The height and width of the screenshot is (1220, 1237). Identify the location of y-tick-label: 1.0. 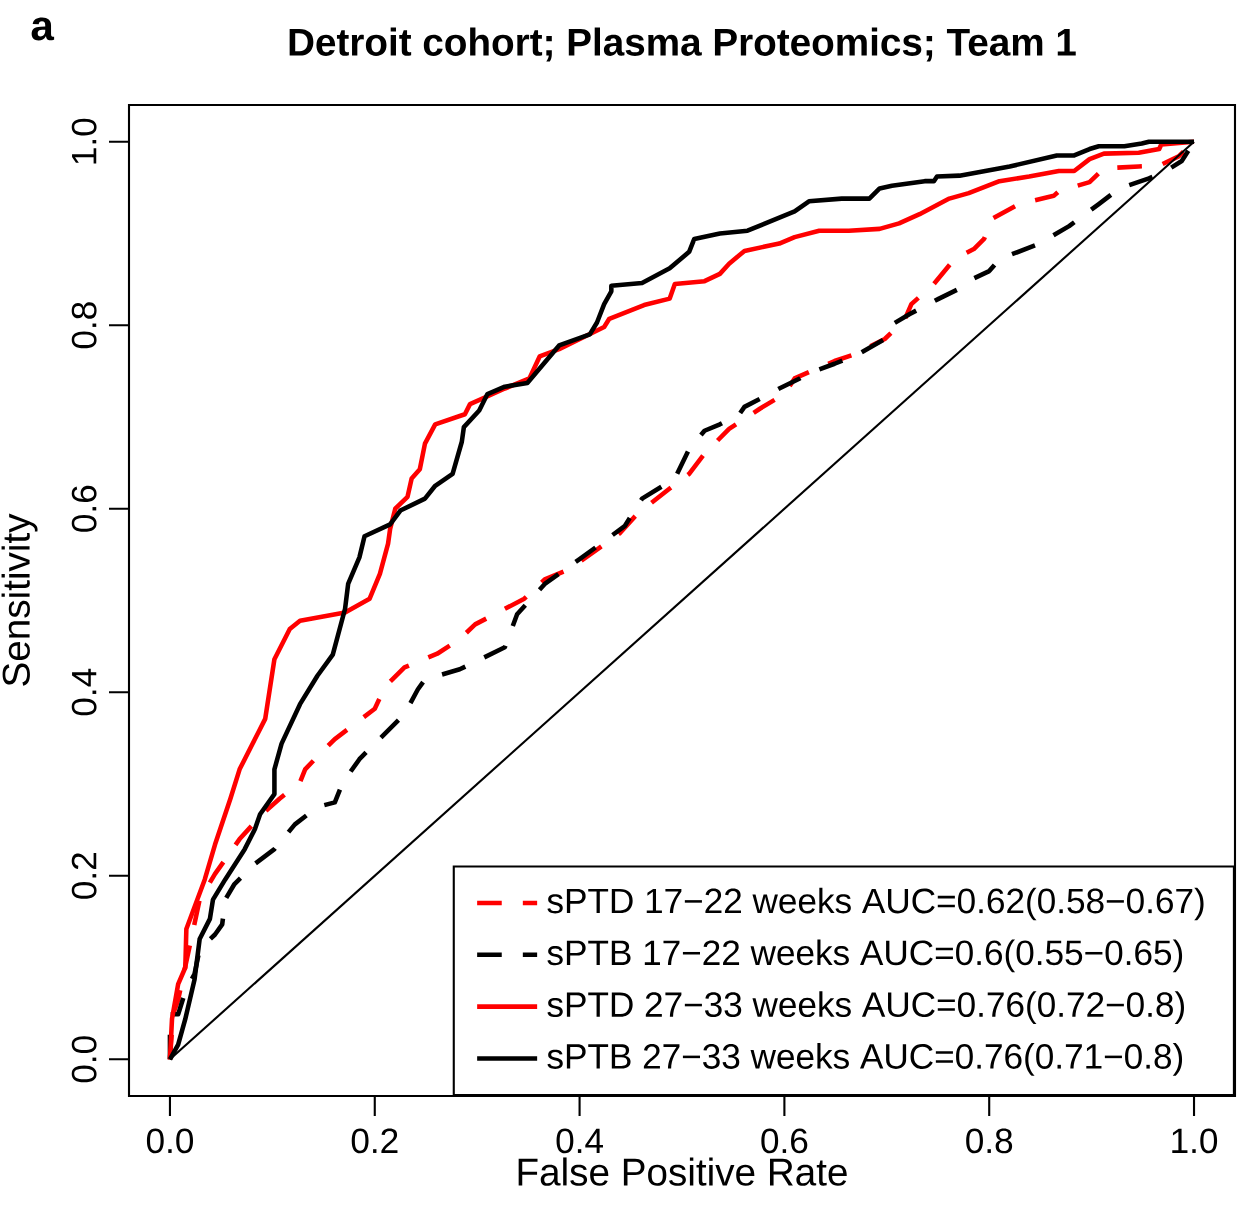
(84, 141).